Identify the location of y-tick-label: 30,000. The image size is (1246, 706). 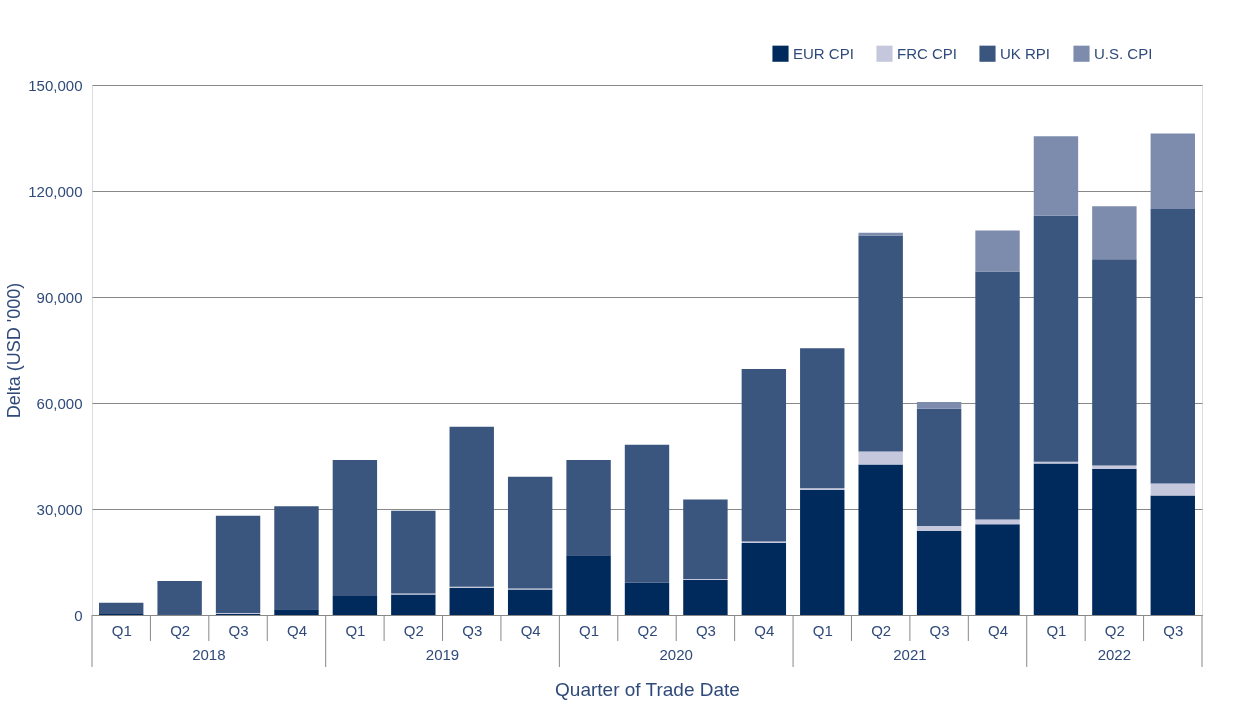
(59, 509).